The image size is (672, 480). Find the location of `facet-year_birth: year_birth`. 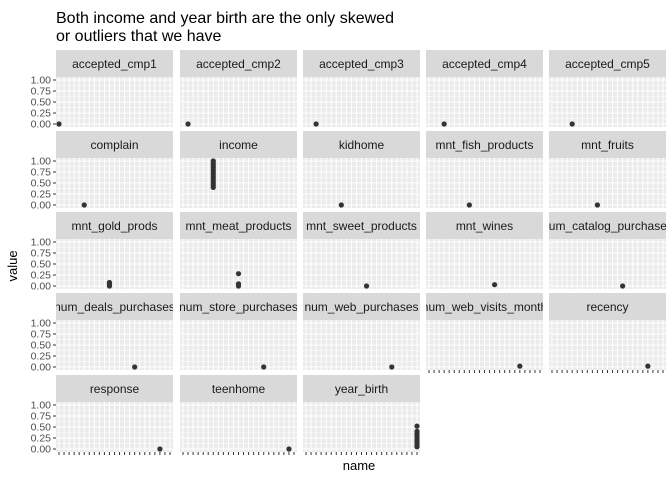

facet-year_birth: year_birth is located at coordinates (361, 415).